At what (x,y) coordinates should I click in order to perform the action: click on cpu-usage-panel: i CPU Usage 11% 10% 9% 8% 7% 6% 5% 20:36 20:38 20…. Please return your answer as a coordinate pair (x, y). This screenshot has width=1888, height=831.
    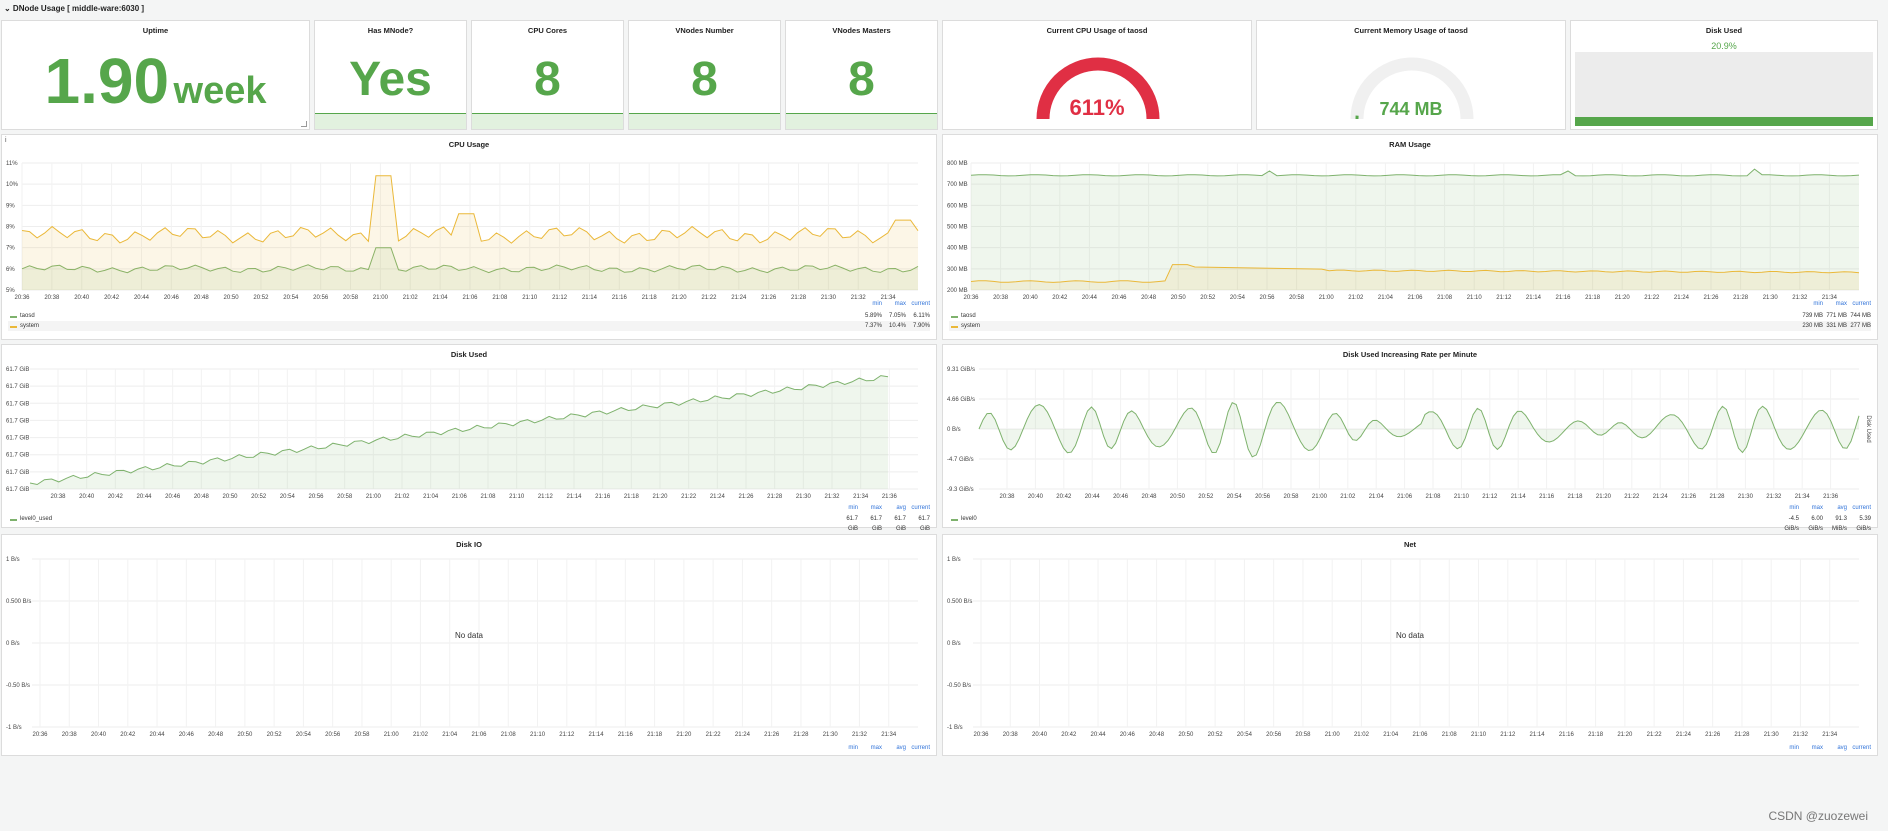
    Looking at the image, I should click on (469, 237).